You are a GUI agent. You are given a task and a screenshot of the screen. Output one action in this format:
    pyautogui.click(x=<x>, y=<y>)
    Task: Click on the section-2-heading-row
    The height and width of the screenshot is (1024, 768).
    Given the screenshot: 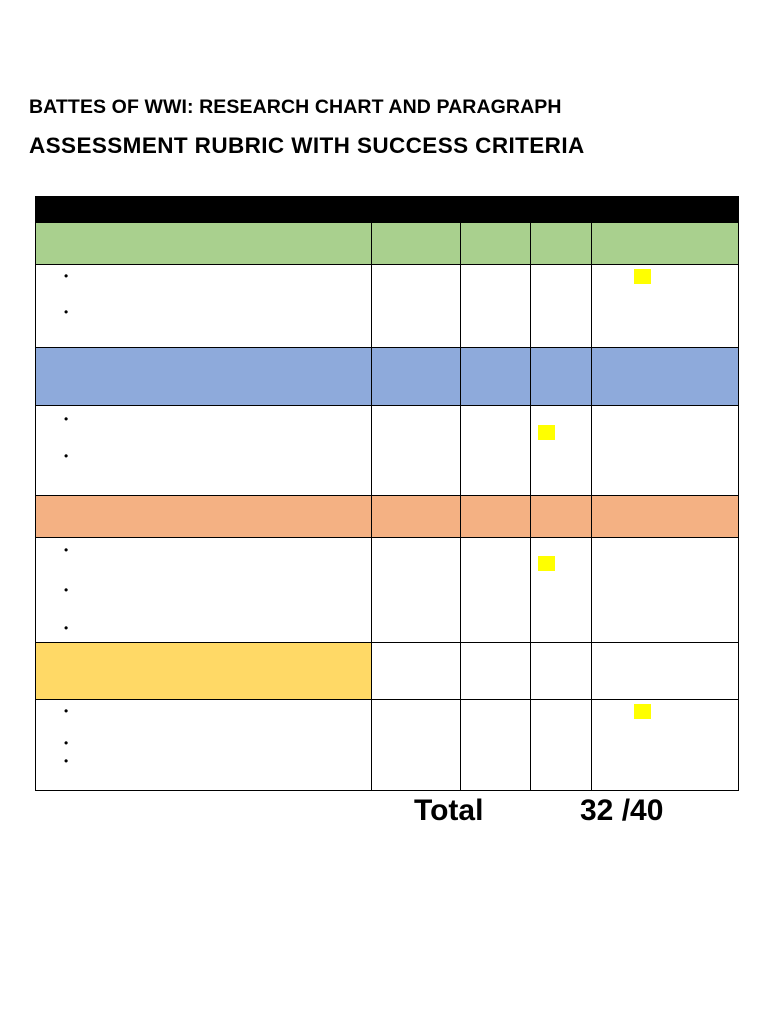 What is the action you would take?
    pyautogui.click(x=387, y=377)
    